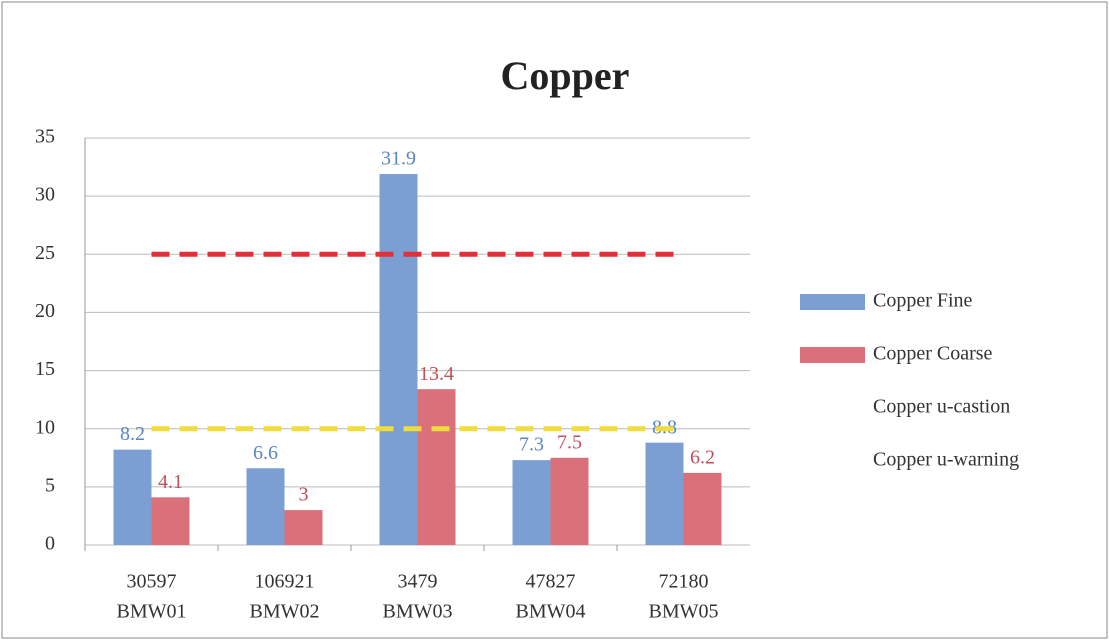 The image size is (1109, 640). Describe the element at coordinates (50, 544) in the screenshot. I see `y-tick-label: 0` at that location.